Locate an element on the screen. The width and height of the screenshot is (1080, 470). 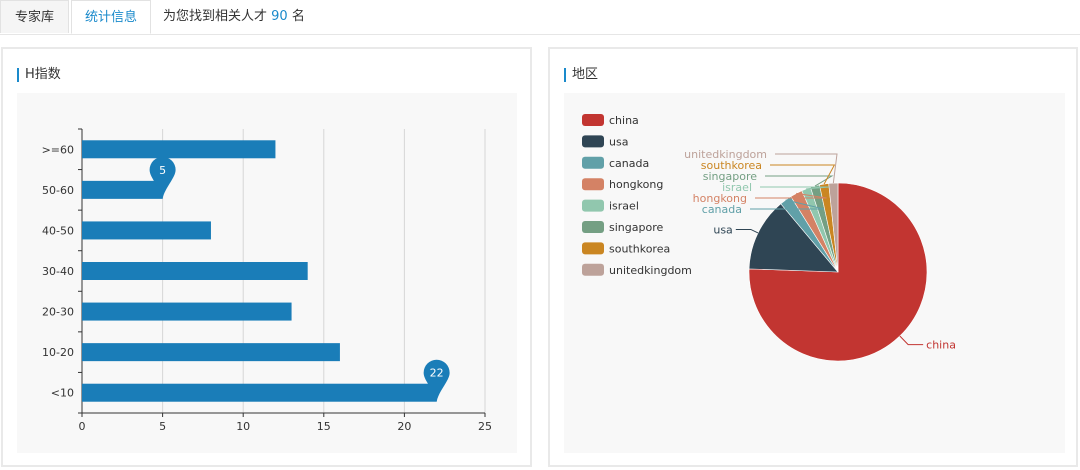
y-category-label: 20-30 is located at coordinates (58, 312).